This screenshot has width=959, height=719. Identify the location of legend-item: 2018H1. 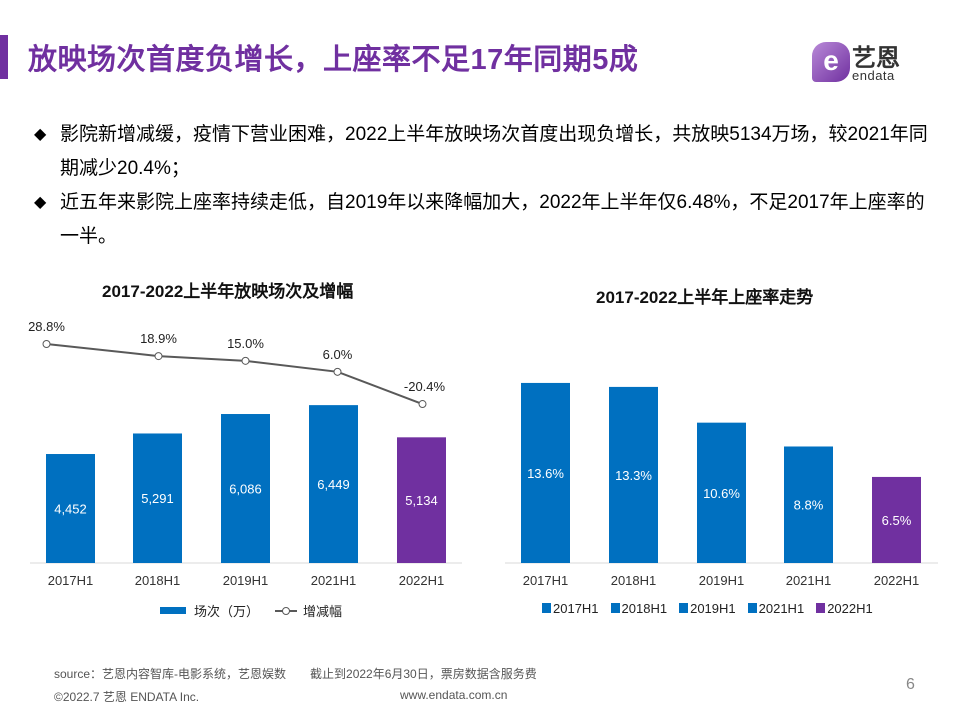
(639, 608).